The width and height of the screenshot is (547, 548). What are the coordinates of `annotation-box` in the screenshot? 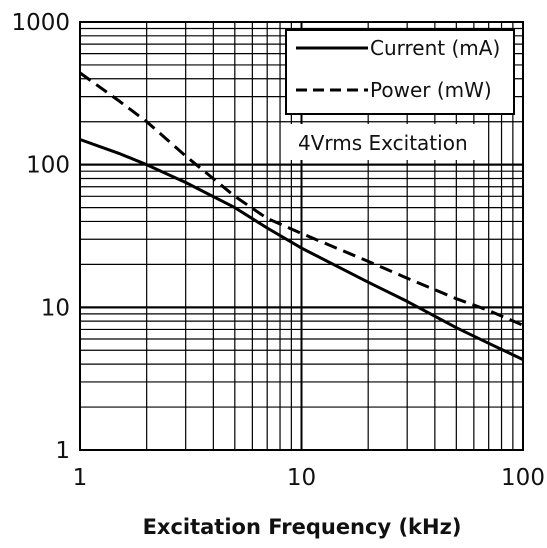 It's located at (387, 142).